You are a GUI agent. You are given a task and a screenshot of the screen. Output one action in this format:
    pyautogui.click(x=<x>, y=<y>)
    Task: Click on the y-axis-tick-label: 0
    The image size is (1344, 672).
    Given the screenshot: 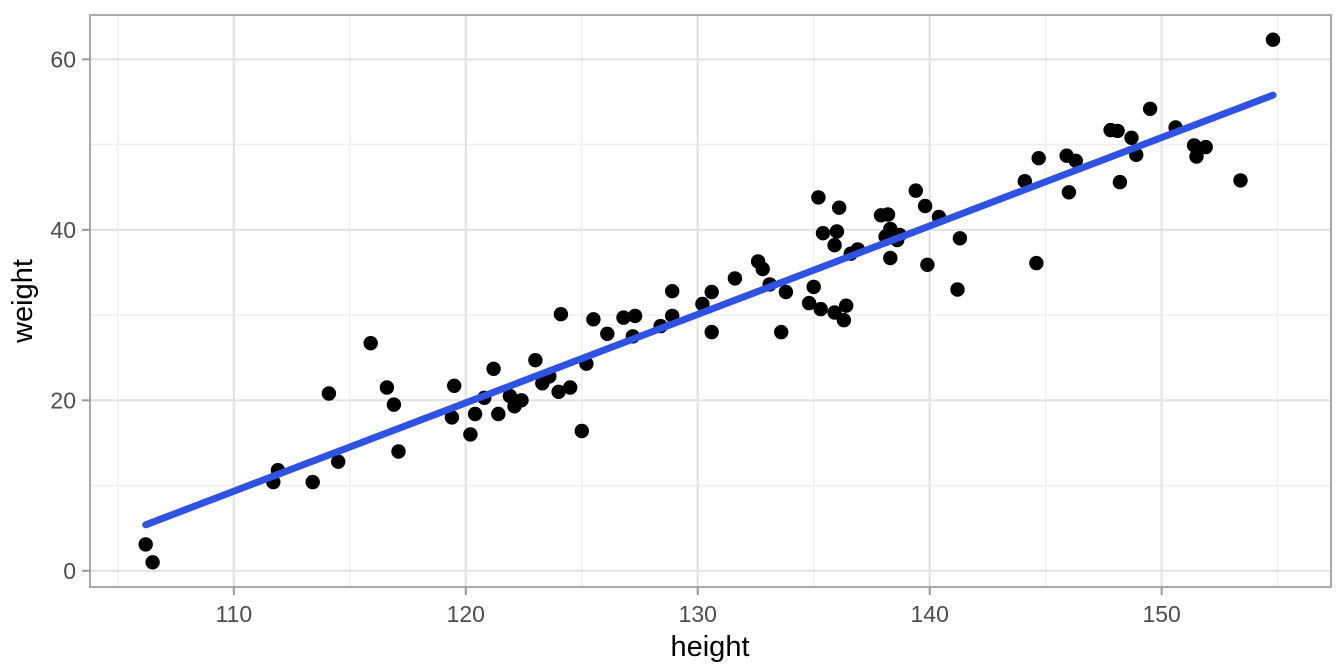 What is the action you would take?
    pyautogui.click(x=69, y=571)
    